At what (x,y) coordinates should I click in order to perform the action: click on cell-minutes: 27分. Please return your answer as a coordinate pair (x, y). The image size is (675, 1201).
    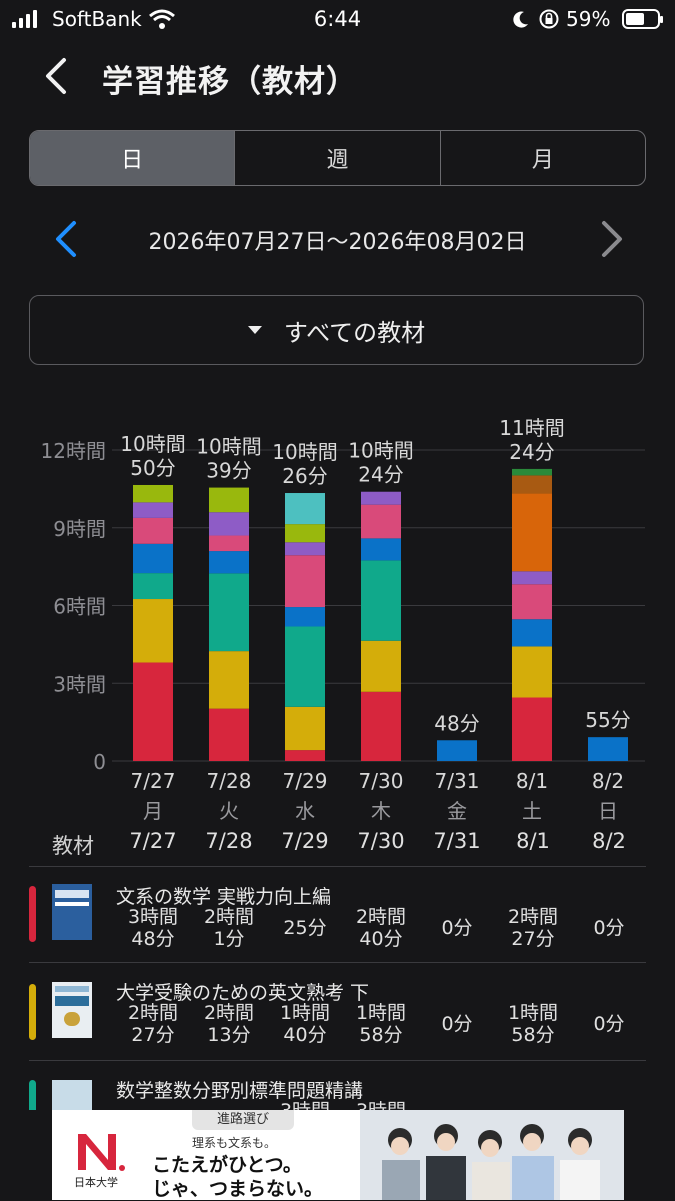
    Looking at the image, I should click on (153, 1035).